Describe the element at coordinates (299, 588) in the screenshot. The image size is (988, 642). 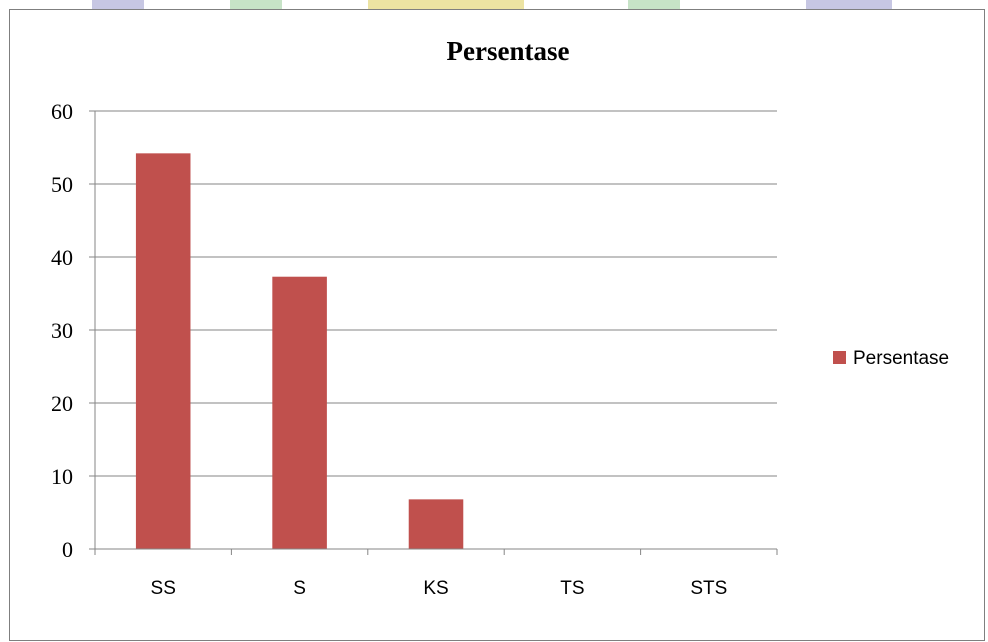
I see `x-tick-label: S` at that location.